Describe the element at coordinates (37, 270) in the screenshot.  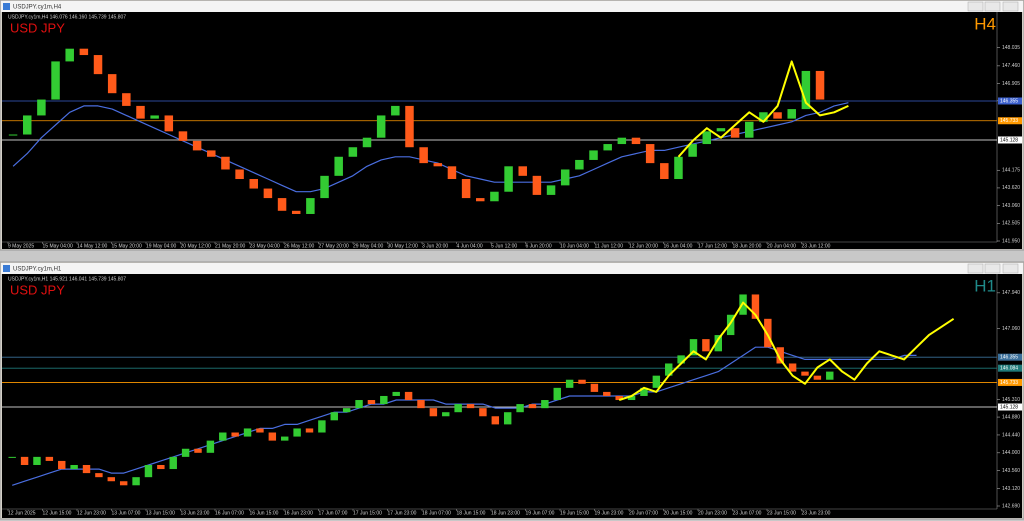
I see `window-title: USDJPY.cy1m,H1` at that location.